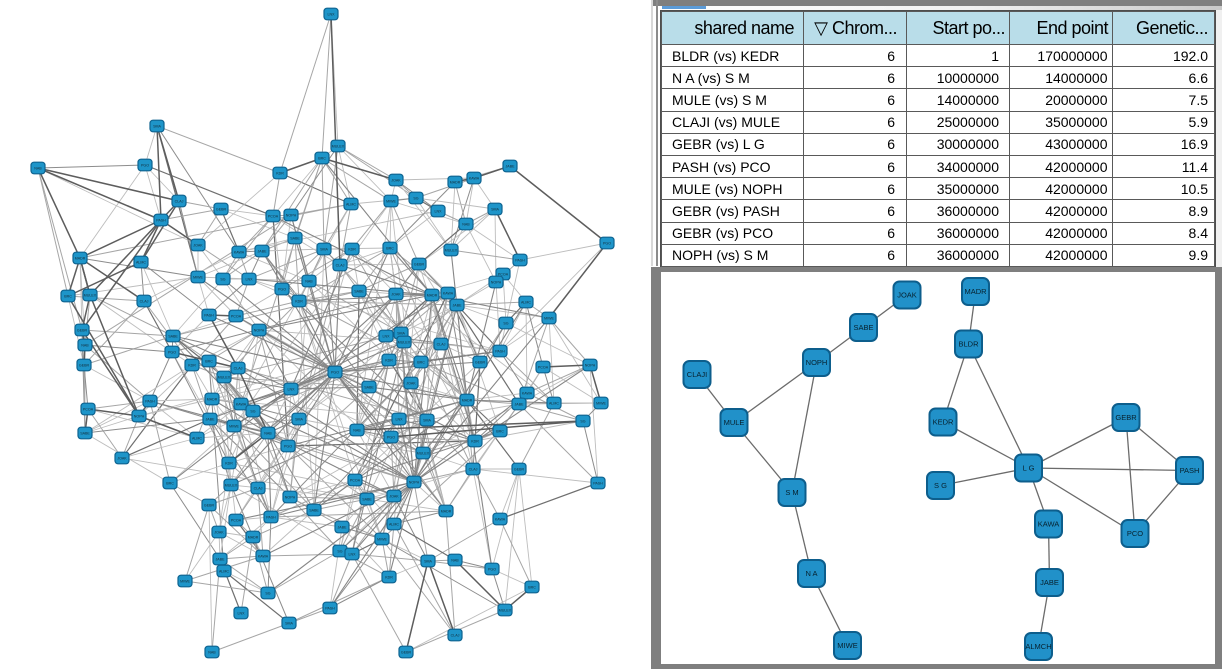 This screenshot has height=669, width=1222. I want to click on svg-text: BLDR, so click(968, 343).